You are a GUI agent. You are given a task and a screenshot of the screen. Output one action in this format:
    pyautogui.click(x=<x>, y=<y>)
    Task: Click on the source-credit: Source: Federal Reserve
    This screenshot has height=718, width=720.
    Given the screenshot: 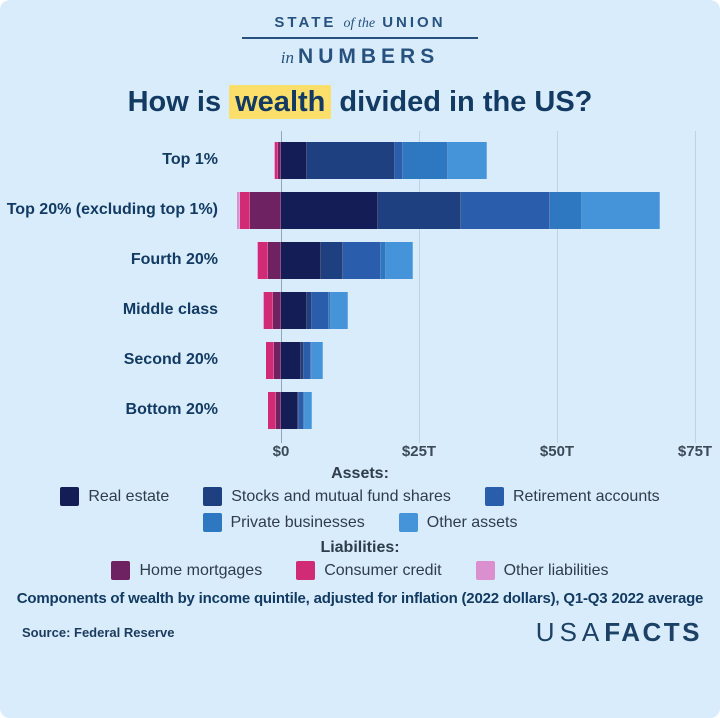 What is the action you would take?
    pyautogui.click(x=98, y=632)
    